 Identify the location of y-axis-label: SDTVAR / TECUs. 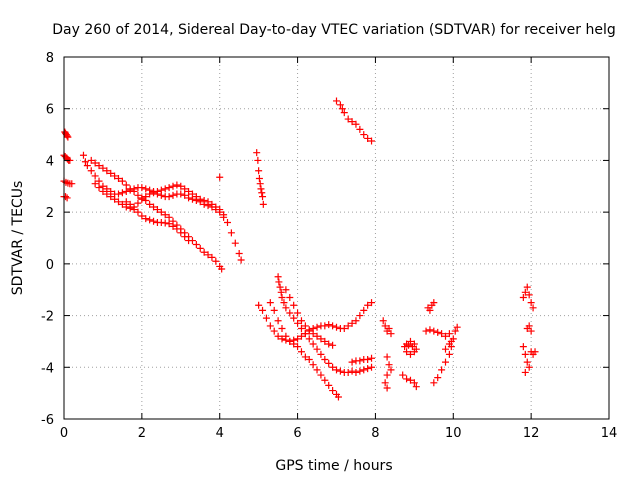
(18, 238).